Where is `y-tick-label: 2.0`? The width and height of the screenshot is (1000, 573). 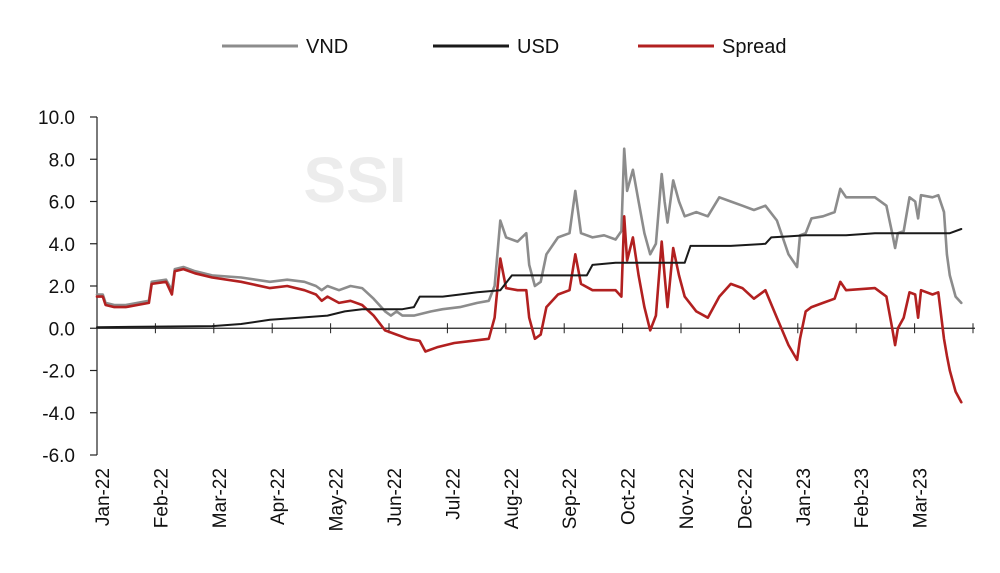
y-tick-label: 2.0 is located at coordinates (62, 287).